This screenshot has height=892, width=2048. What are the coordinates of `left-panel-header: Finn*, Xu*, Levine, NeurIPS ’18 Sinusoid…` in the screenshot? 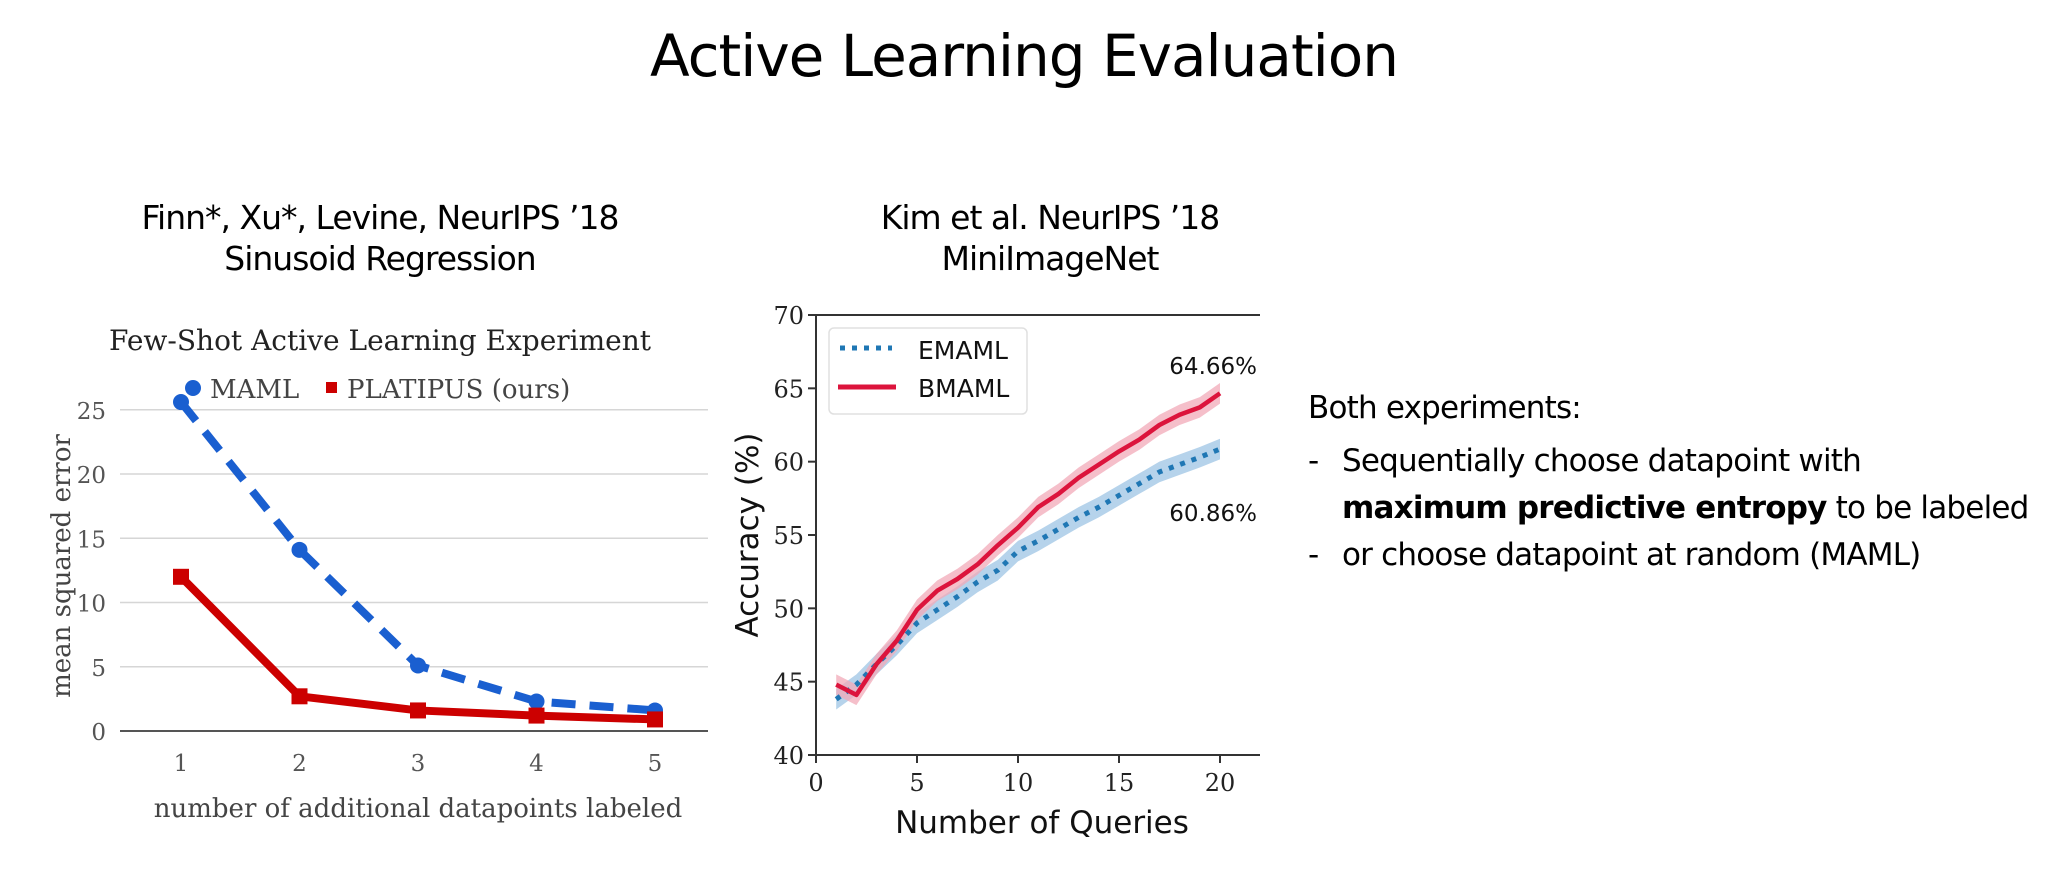 It's located at (380, 238).